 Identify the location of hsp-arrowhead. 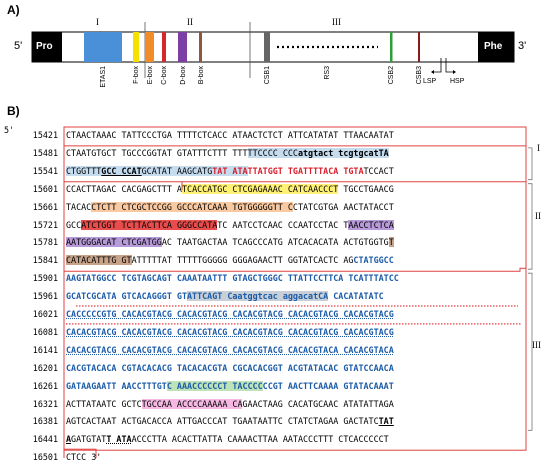
(454, 72).